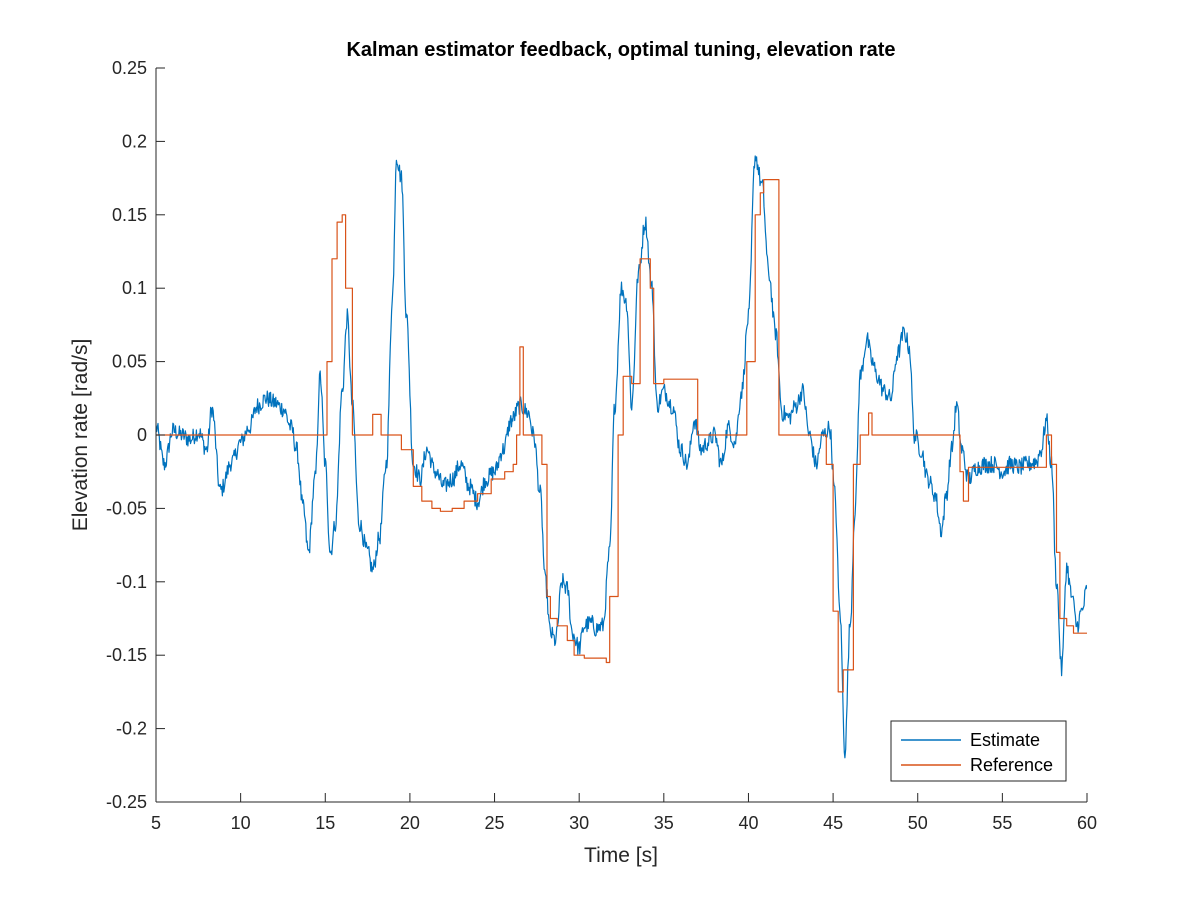 The width and height of the screenshot is (1200, 900). Describe the element at coordinates (131, 729) in the screenshot. I see `y-tick-label: -0.2` at that location.